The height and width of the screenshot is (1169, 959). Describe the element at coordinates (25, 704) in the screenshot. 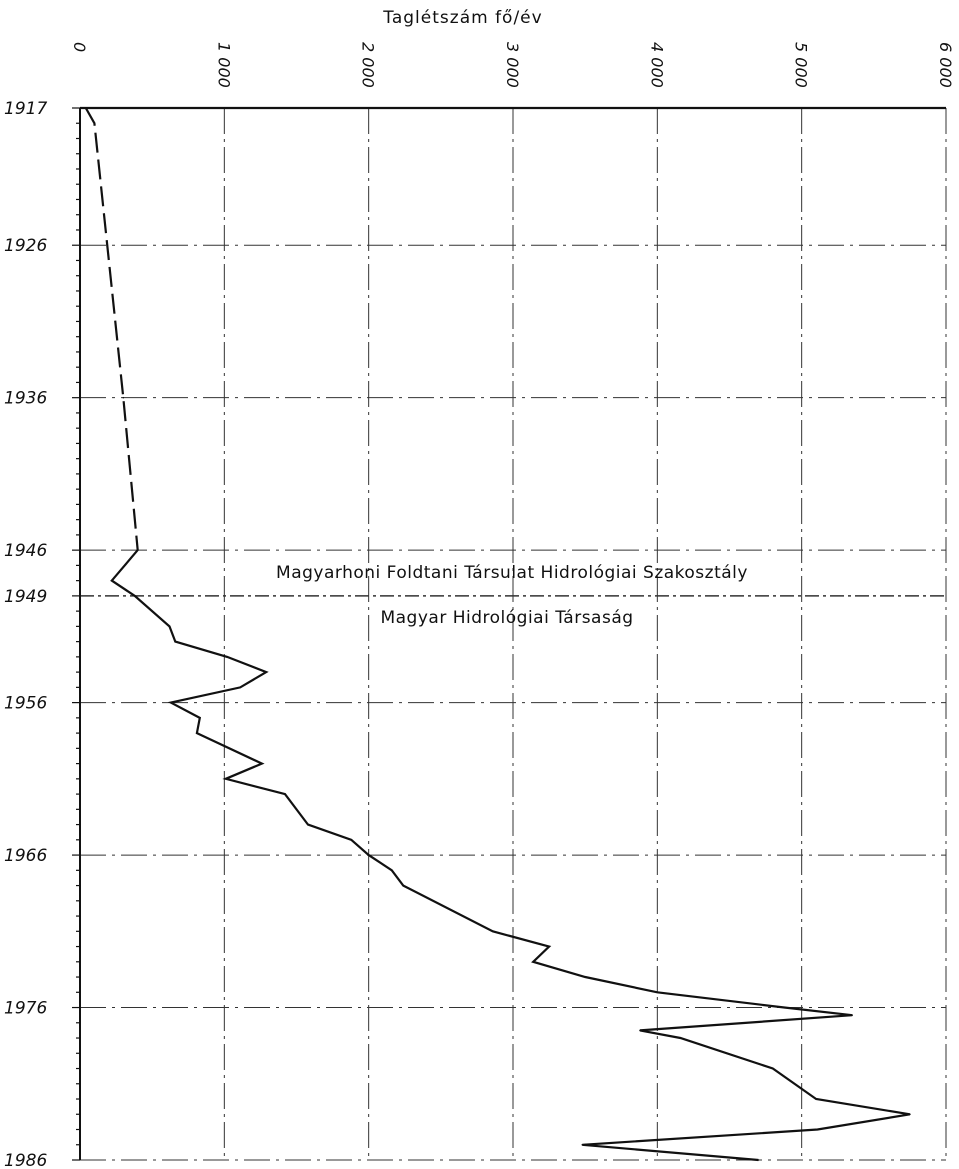

I see `y-tick-label: 1956` at that location.